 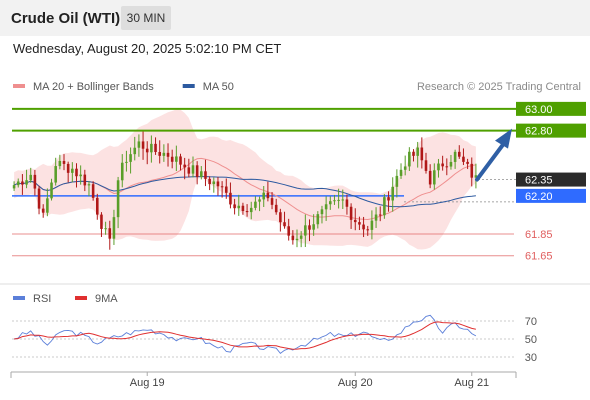 I want to click on projection-arrow-shaft, so click(x=490, y=162).